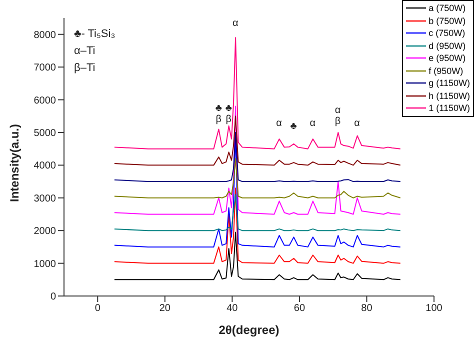 The height and width of the screenshot is (348, 474). What do you see at coordinates (45, 264) in the screenshot?
I see `y-tick-label: 1000` at bounding box center [45, 264].